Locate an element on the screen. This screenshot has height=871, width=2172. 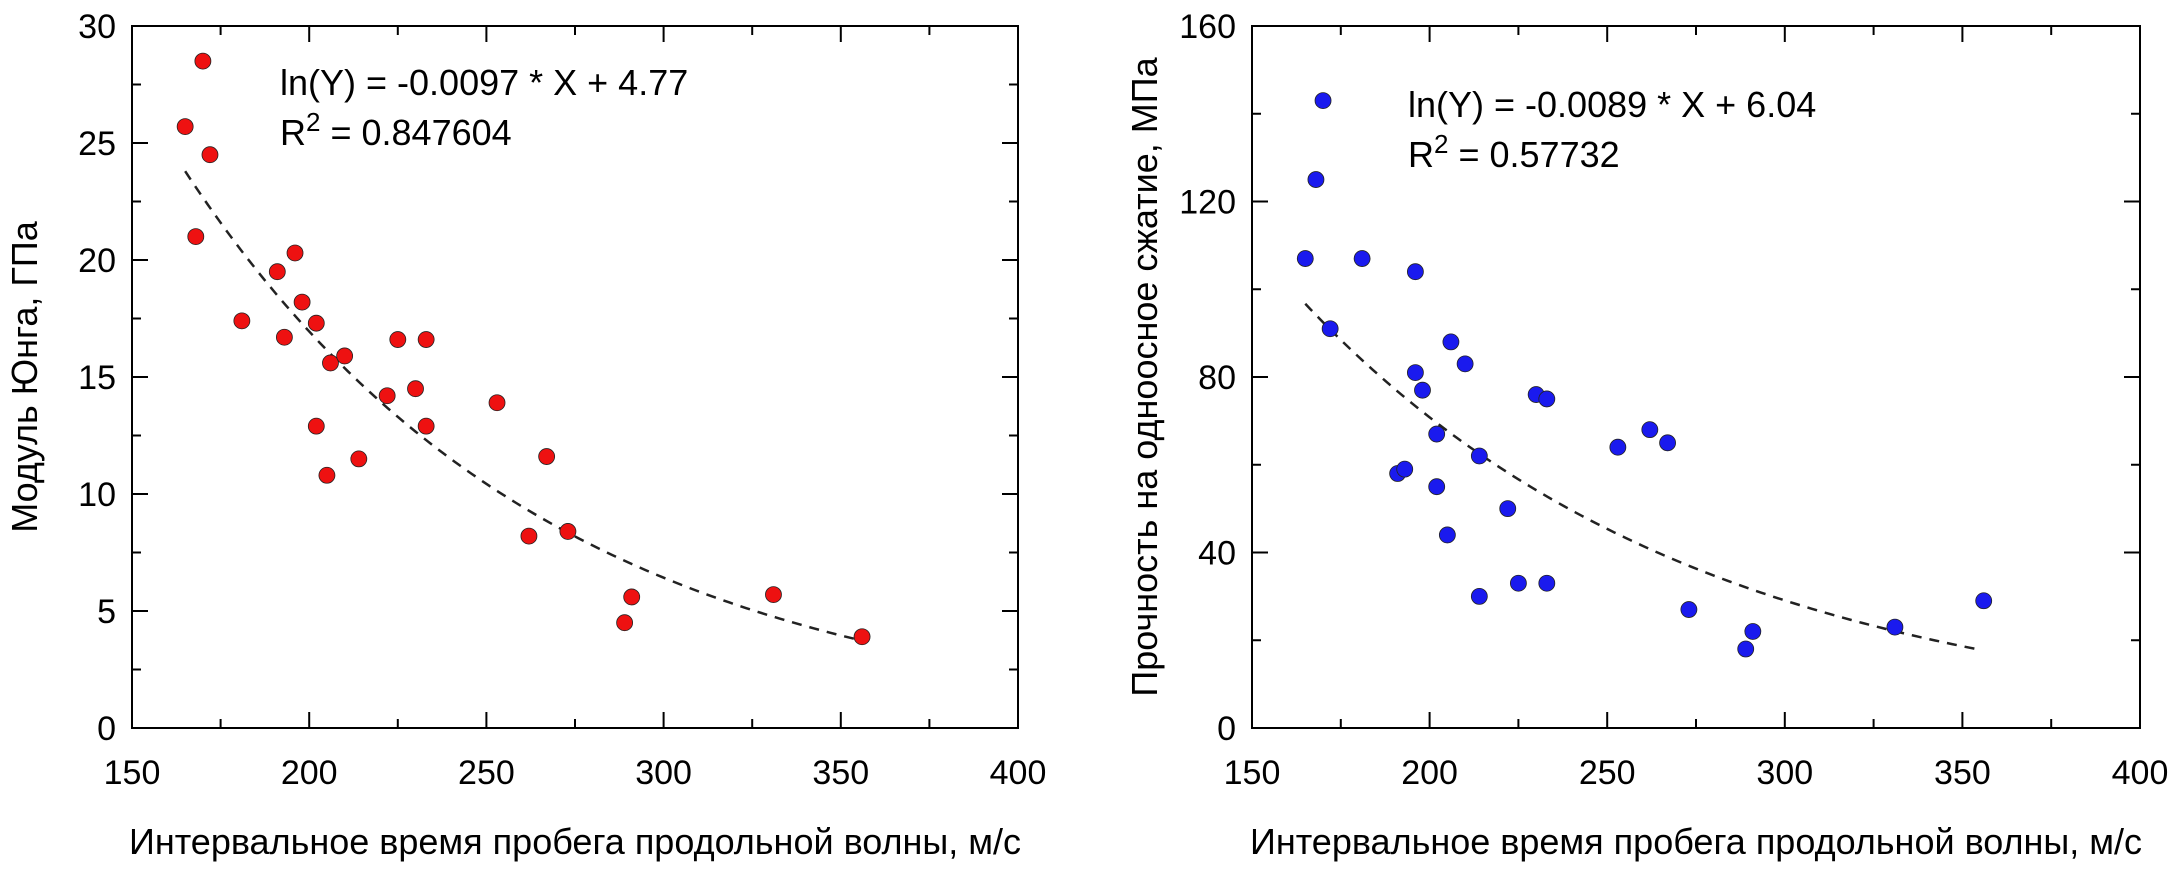
right-x-tick-label: 250 is located at coordinates (1607, 773).